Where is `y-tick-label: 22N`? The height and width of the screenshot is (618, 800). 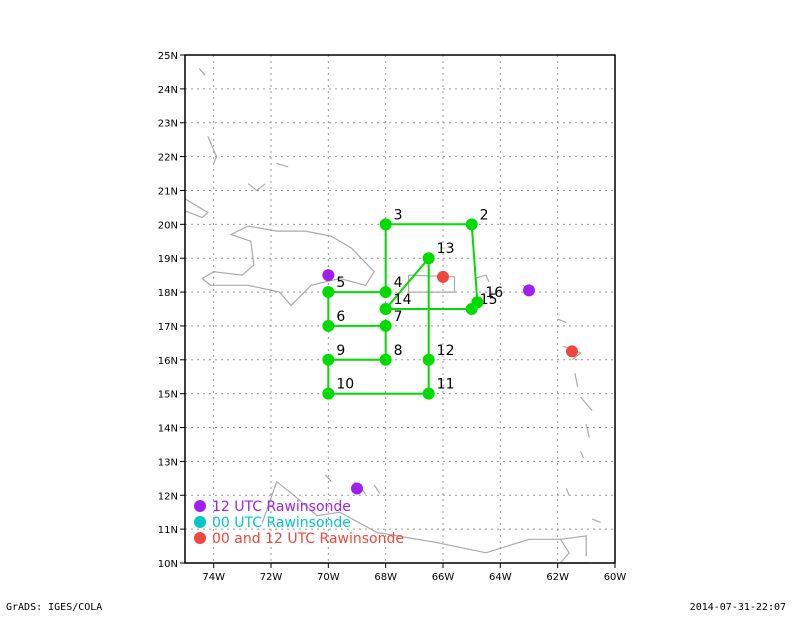 y-tick-label: 22N is located at coordinates (168, 158).